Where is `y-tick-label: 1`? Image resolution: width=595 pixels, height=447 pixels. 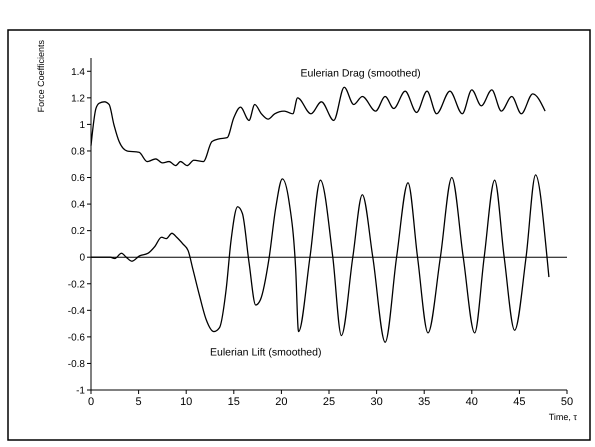 y-tick-label: 1 is located at coordinates (82, 125).